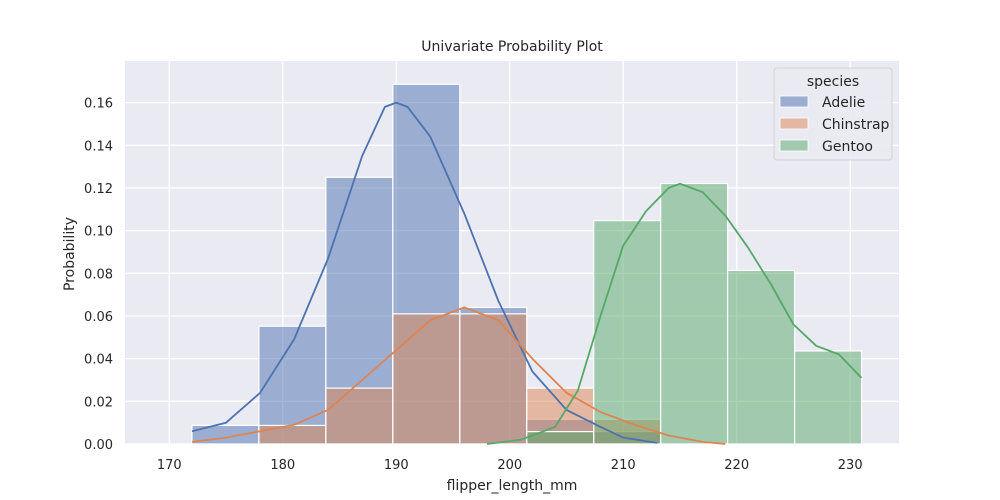 This screenshot has width=1000, height=500. What do you see at coordinates (98, 232) in the screenshot?
I see `y-tick-label: 0.10` at bounding box center [98, 232].